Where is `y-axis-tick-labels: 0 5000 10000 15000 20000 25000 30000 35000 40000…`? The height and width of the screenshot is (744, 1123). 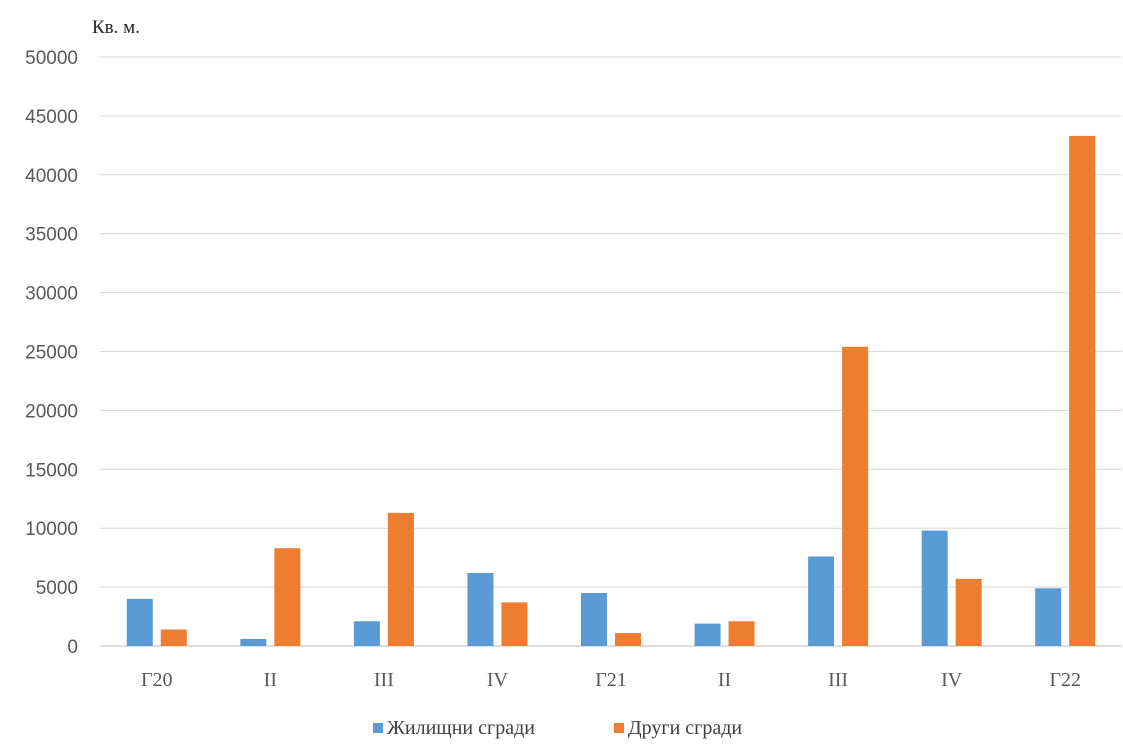
y-axis-tick-labels: 0 5000 10000 15000 20000 25000 30000 35000 40000… is located at coordinates (51, 353).